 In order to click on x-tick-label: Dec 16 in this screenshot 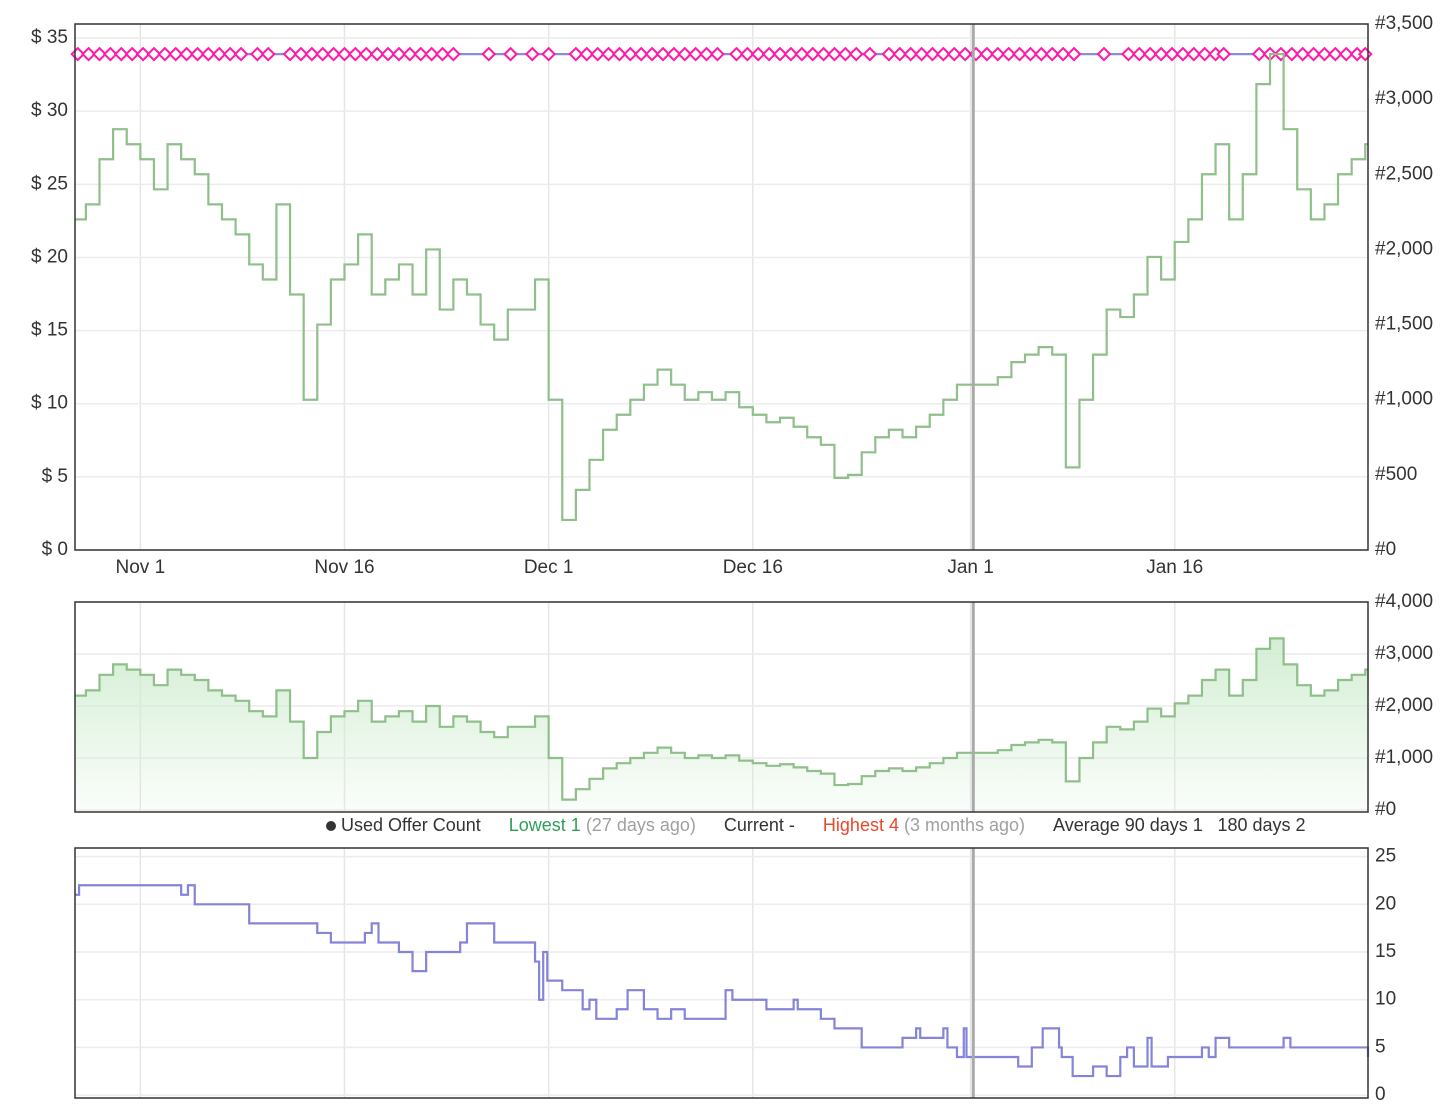, I will do `click(753, 567)`.